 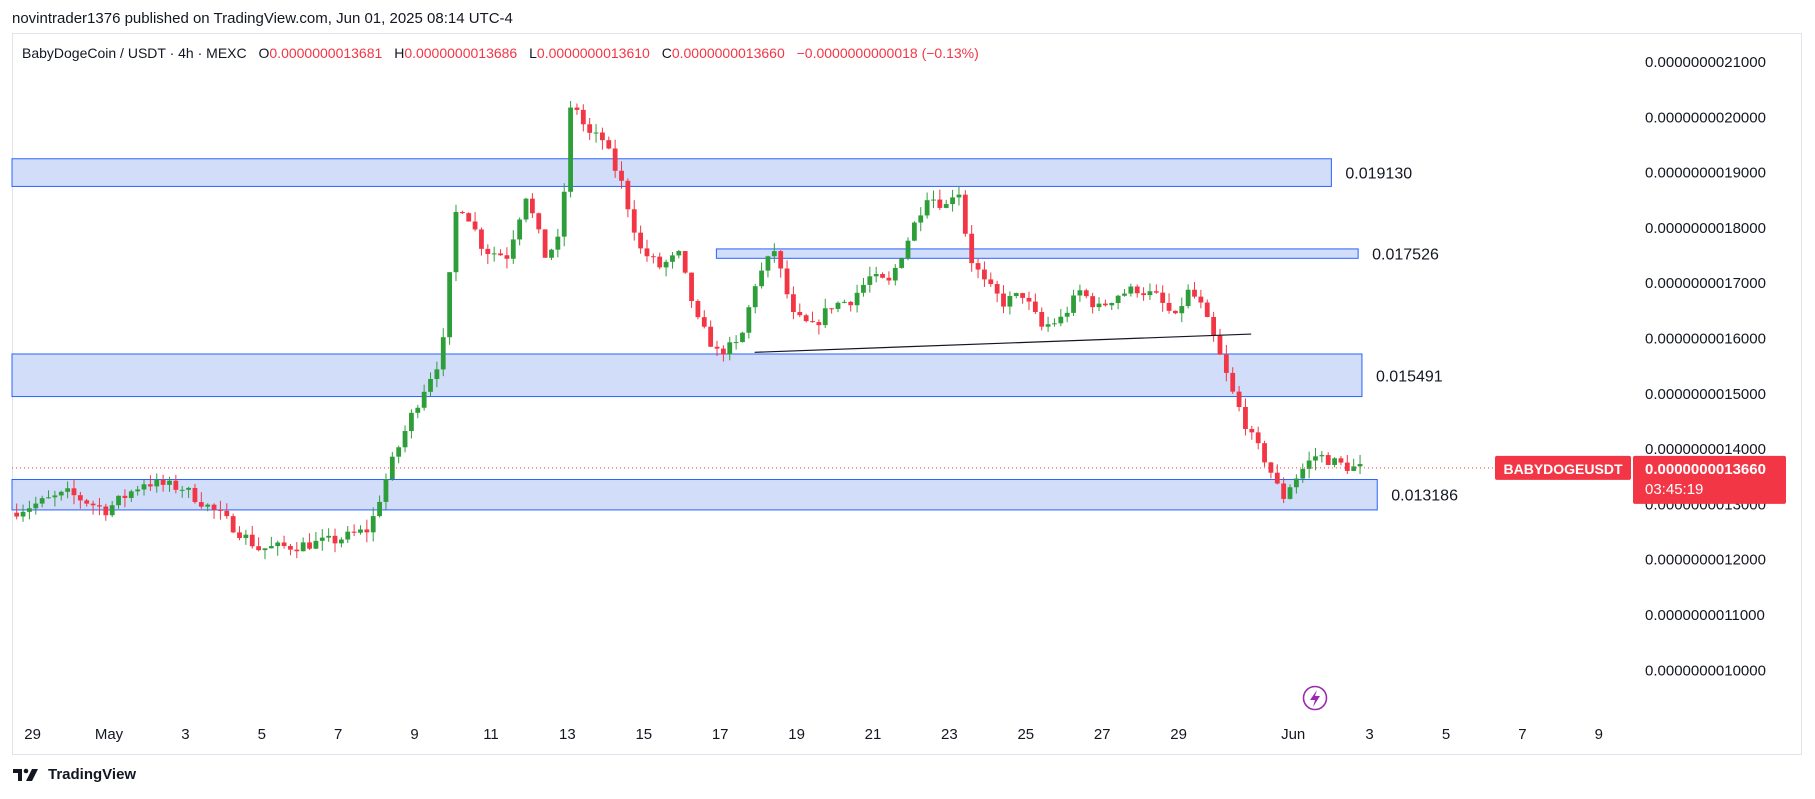 What do you see at coordinates (533, 53) in the screenshot?
I see `legend-low-label: L` at bounding box center [533, 53].